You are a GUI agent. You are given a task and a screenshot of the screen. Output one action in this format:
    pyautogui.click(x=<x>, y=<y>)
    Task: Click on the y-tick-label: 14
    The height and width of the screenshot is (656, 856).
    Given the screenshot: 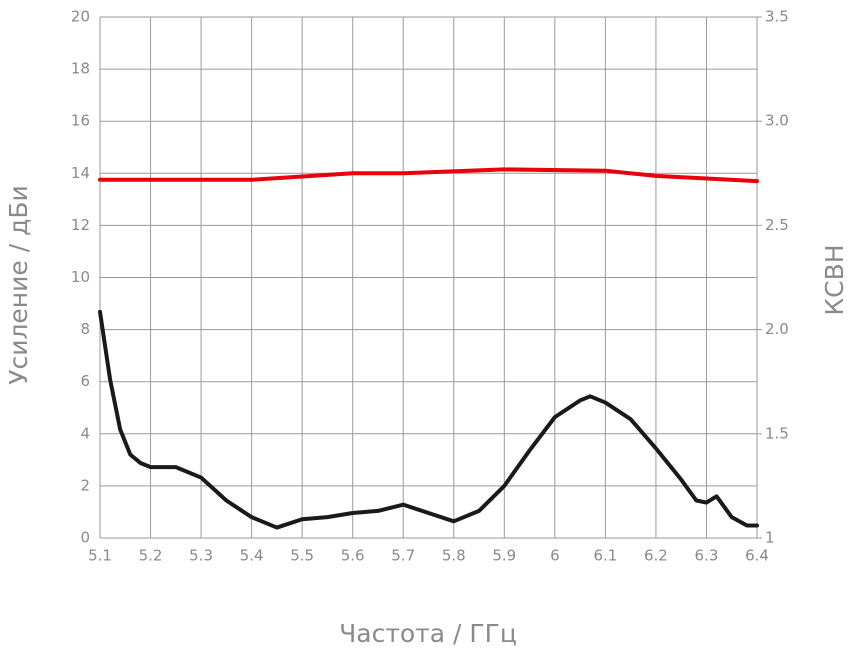 What is the action you would take?
    pyautogui.click(x=80, y=173)
    